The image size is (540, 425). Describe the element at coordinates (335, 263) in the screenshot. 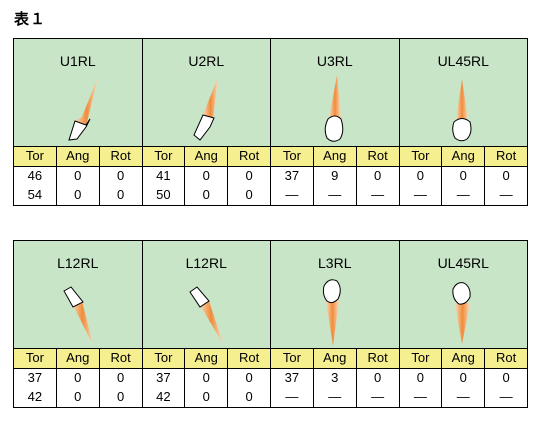

I see `tooth-name: L3RL` at that location.